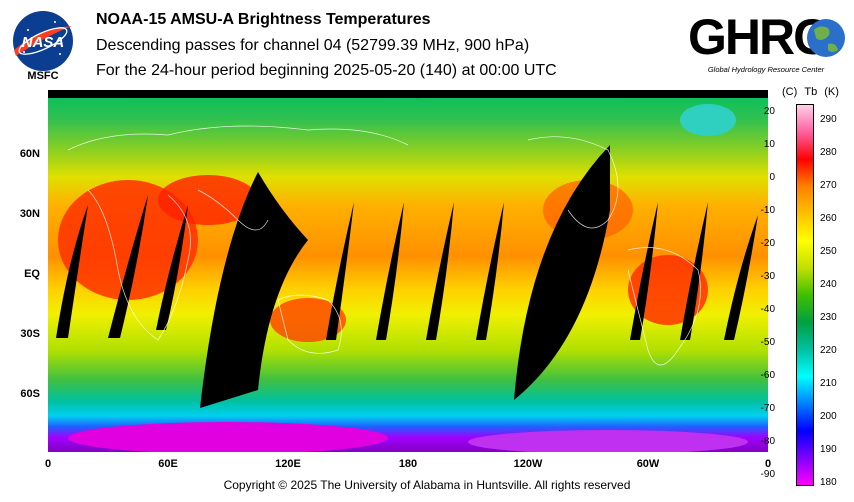 This screenshot has height=502, width=854. Describe the element at coordinates (790, 92) in the screenshot. I see `colorbar-header-c: (C)` at that location.